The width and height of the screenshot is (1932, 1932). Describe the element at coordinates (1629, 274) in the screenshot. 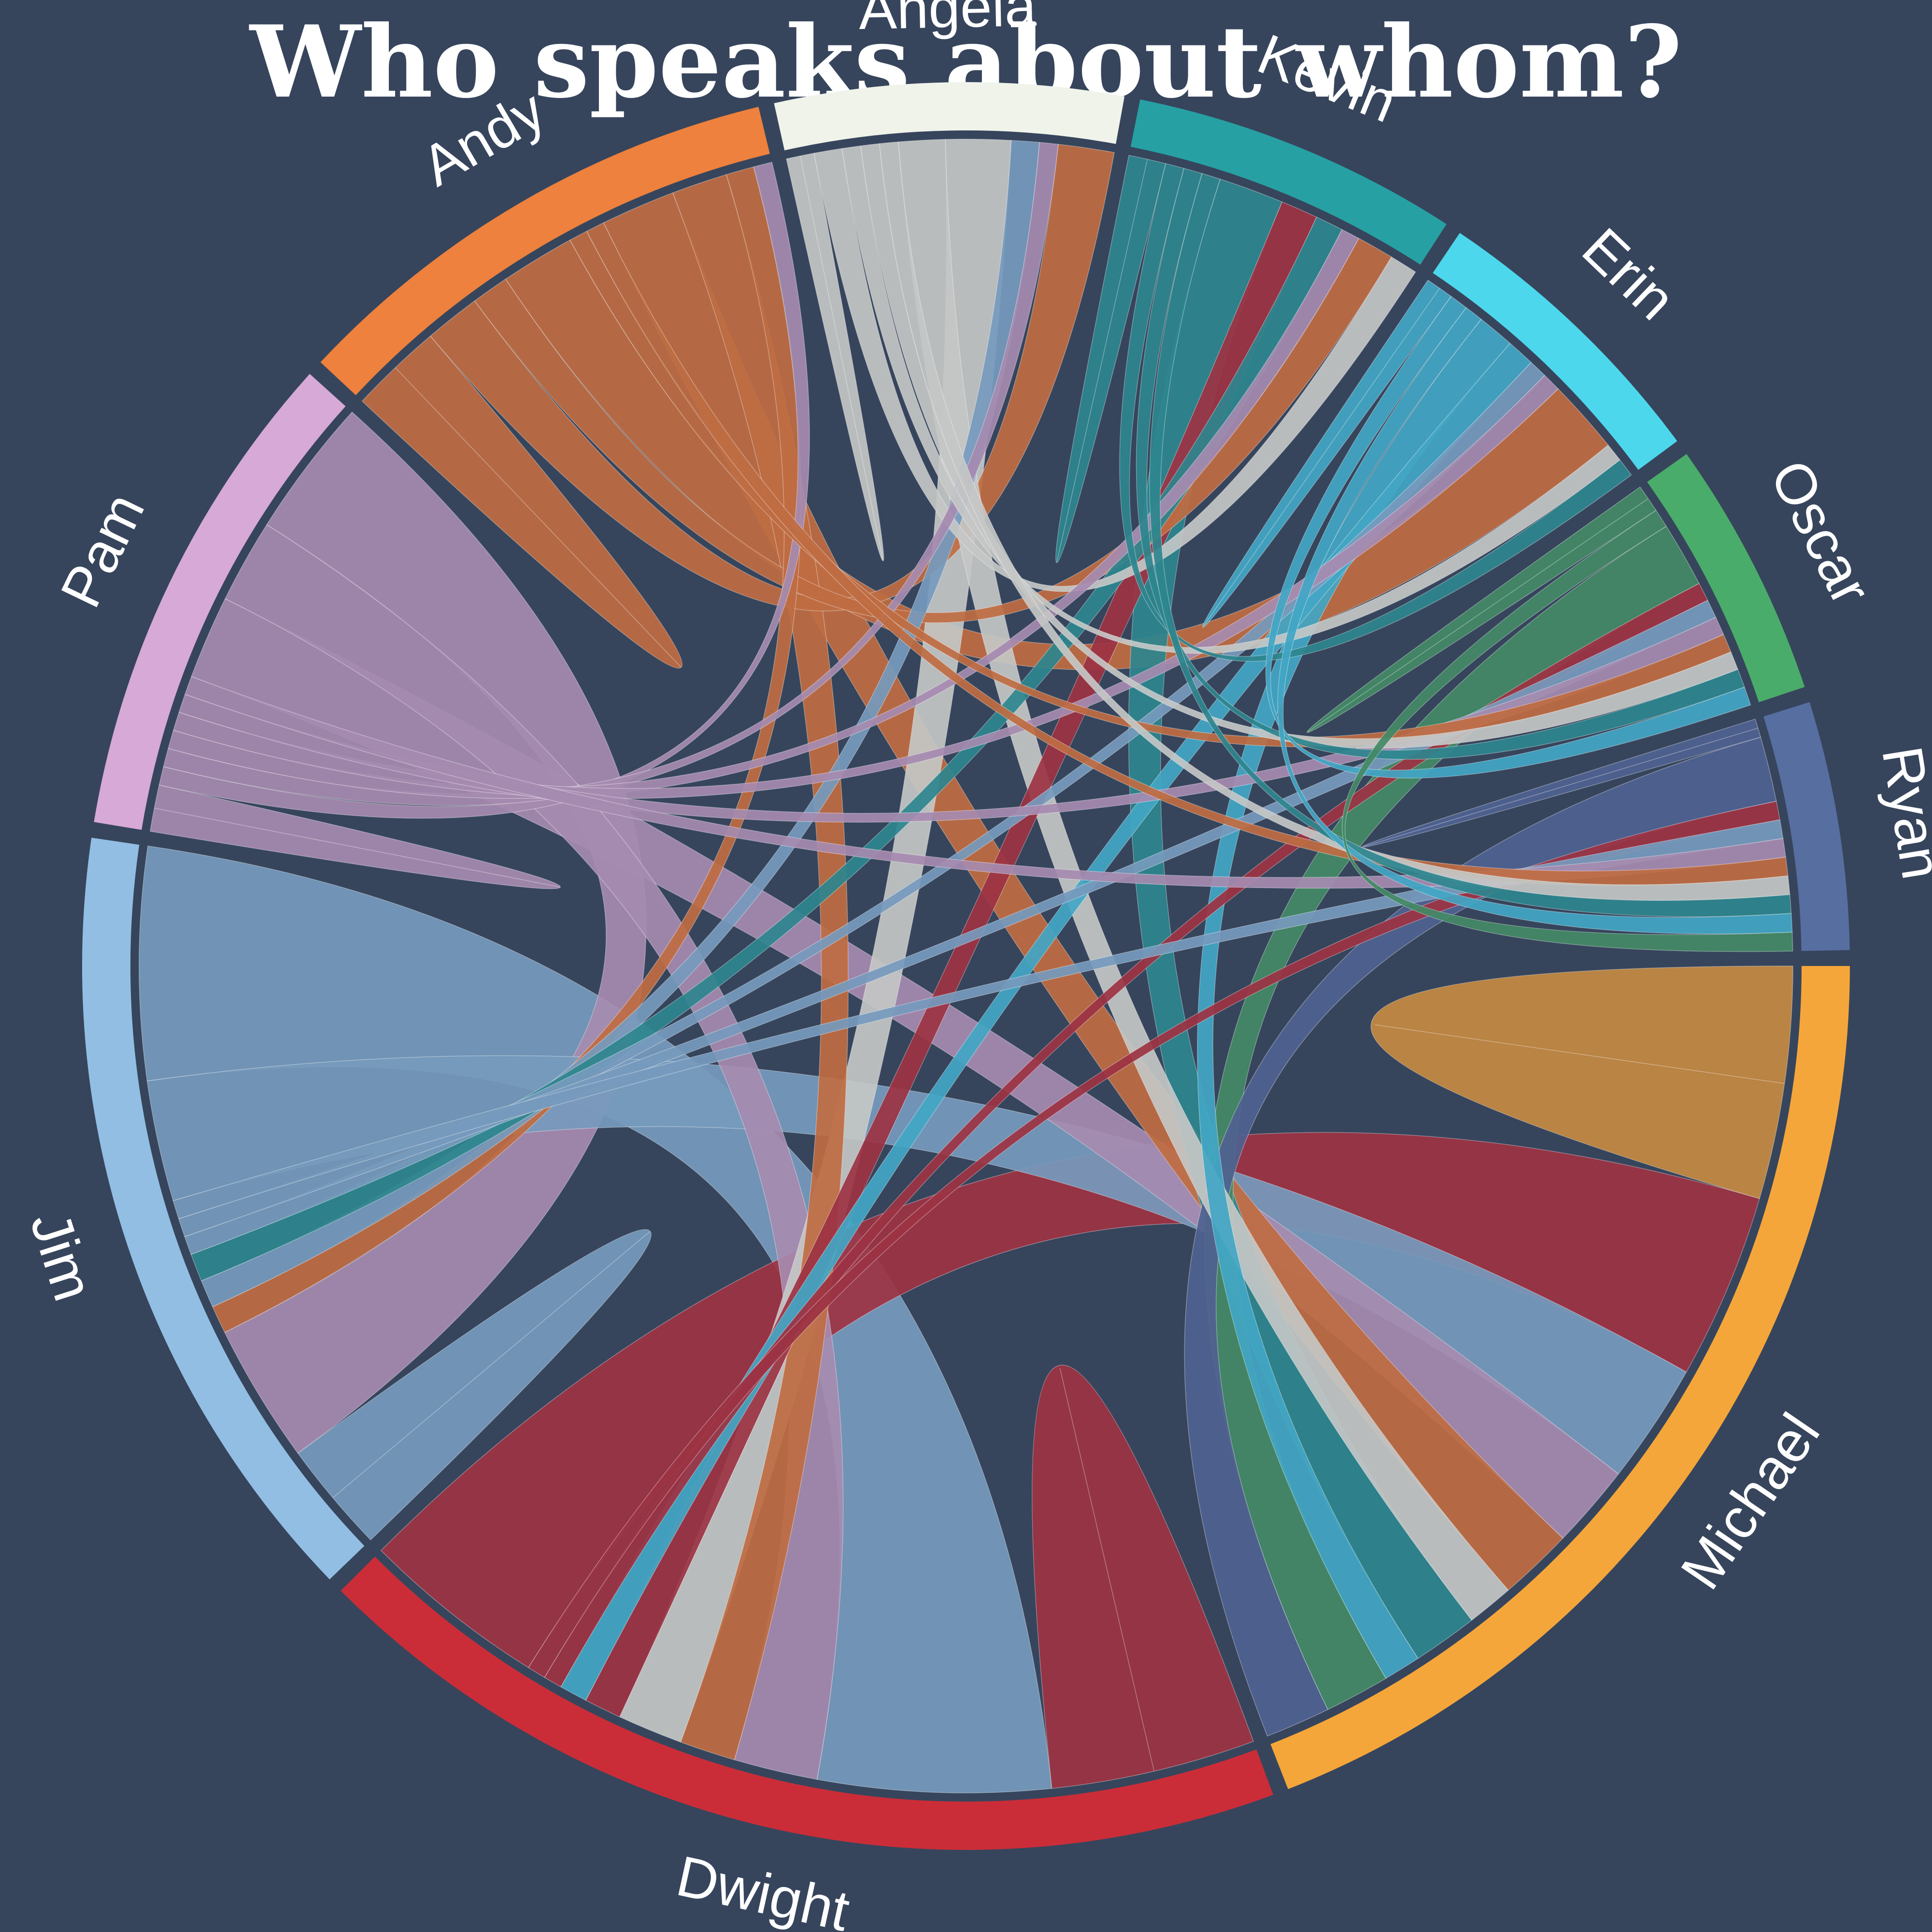

I see `group-label-erin: Erin` at that location.